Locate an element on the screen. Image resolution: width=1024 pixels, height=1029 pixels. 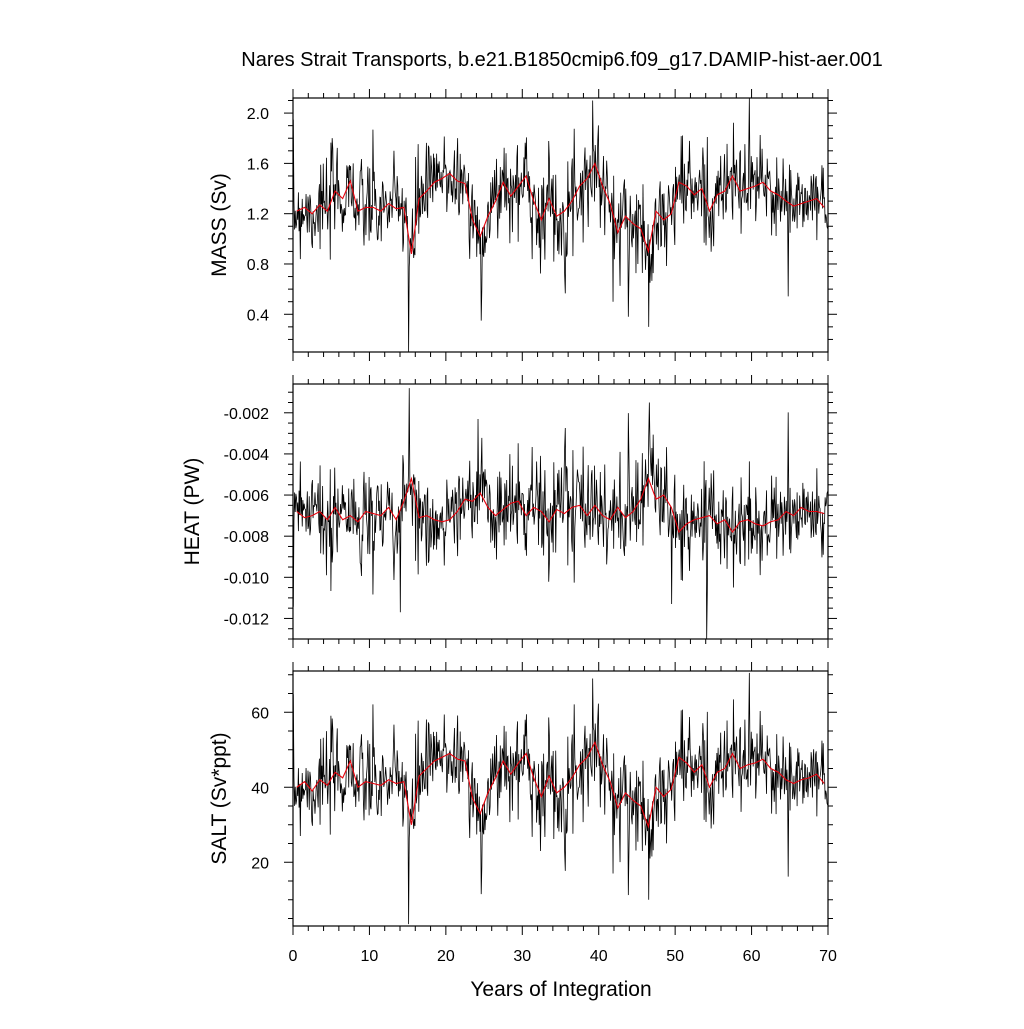
y-tick-label: 60 is located at coordinates (260, 713).